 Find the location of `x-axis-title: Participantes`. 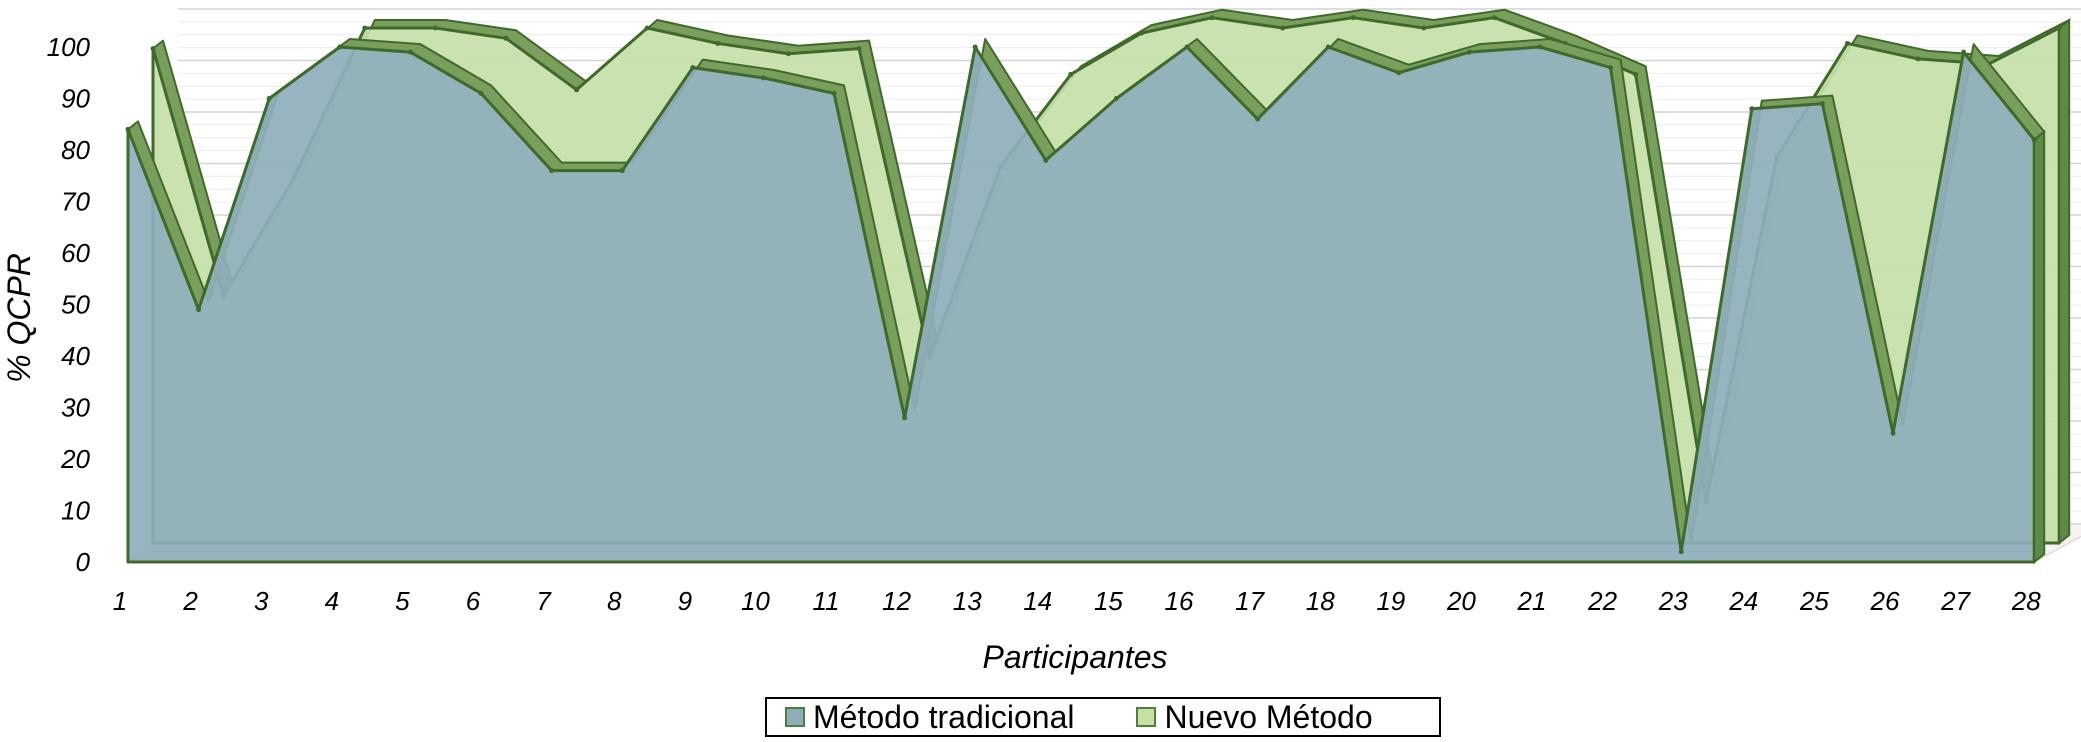

x-axis-title: Participantes is located at coordinates (1075, 657).